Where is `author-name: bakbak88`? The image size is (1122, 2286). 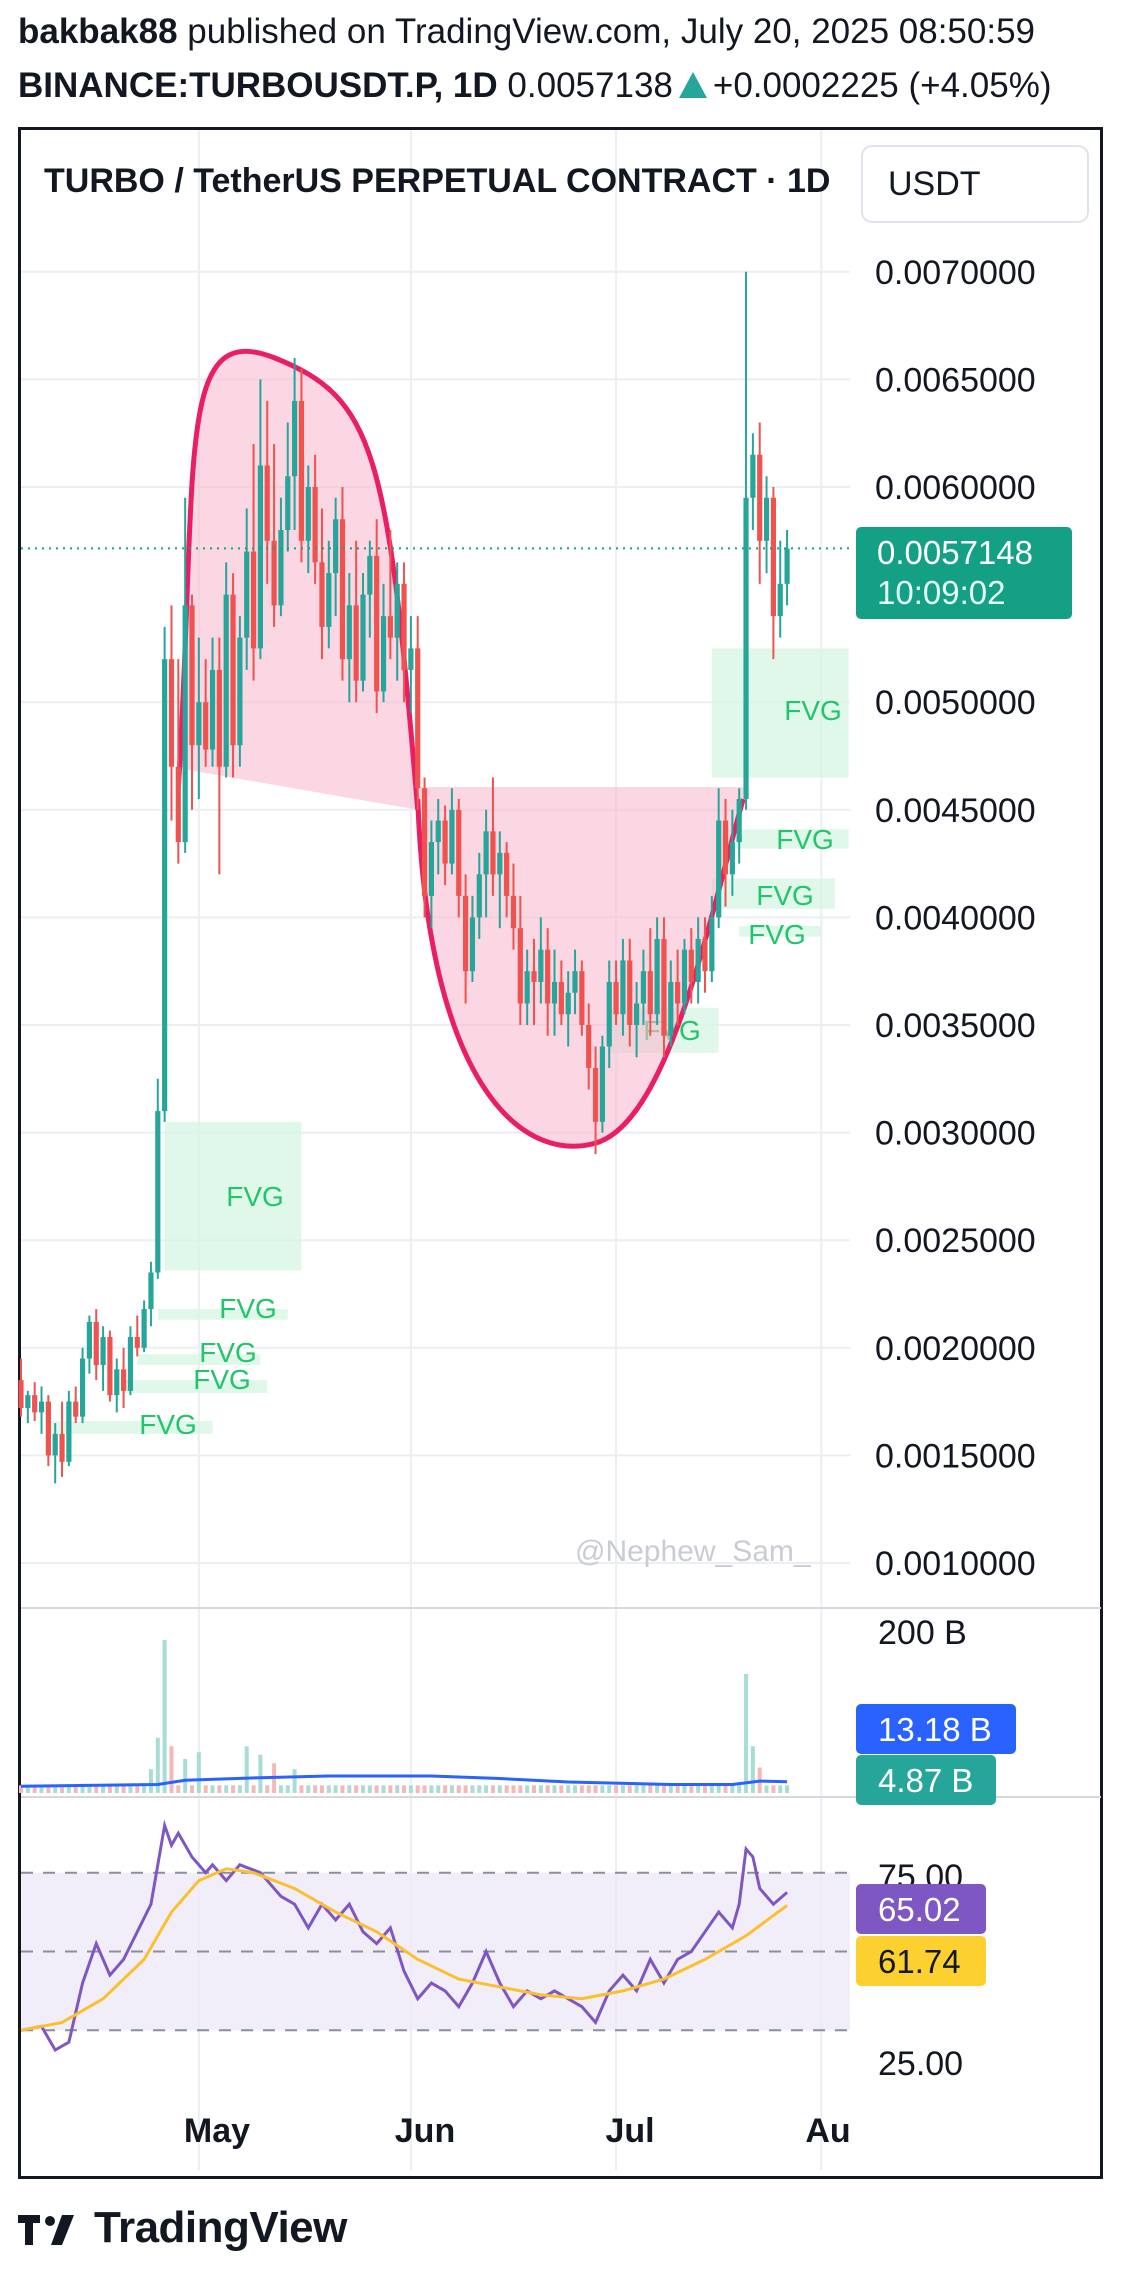
author-name: bakbak88 is located at coordinates (98, 31).